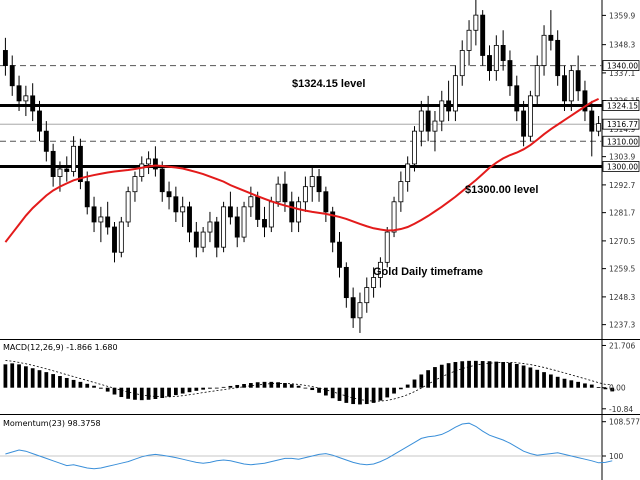 The width and height of the screenshot is (640, 480). Describe the element at coordinates (616, 456) in the screenshot. I see `momentum-tick-label: 100` at that location.